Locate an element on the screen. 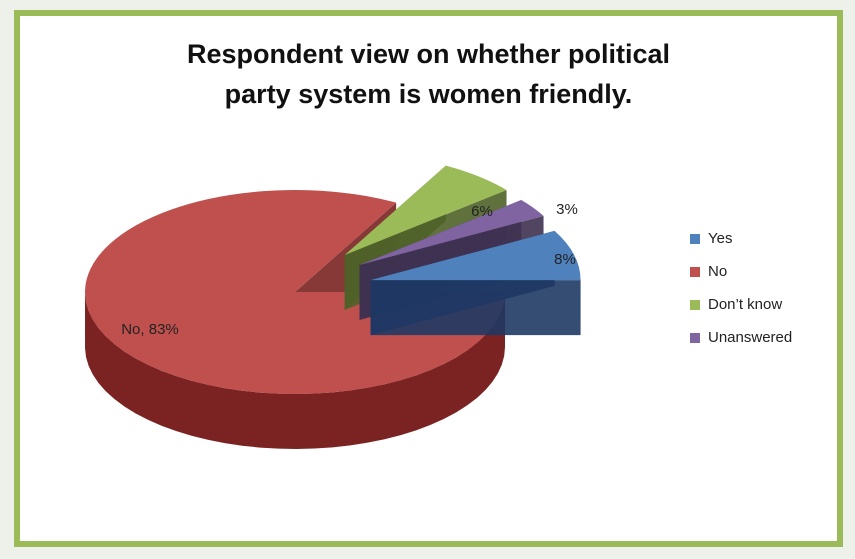 The image size is (855, 559). legend-item-yes: Yes is located at coordinates (741, 238).